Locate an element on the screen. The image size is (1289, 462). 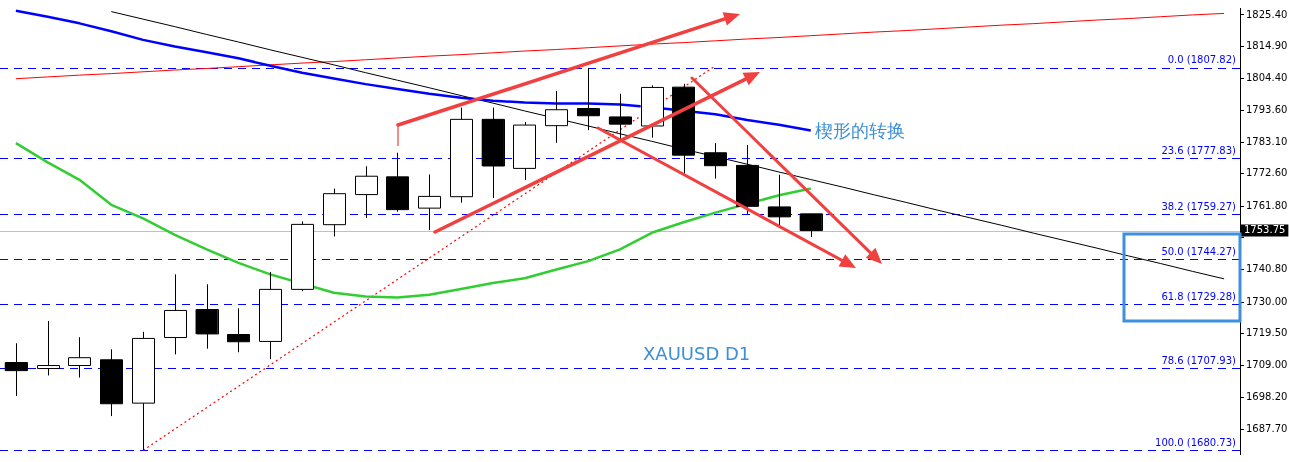
y-tick-label: 1687.70 is located at coordinates (1267, 428).